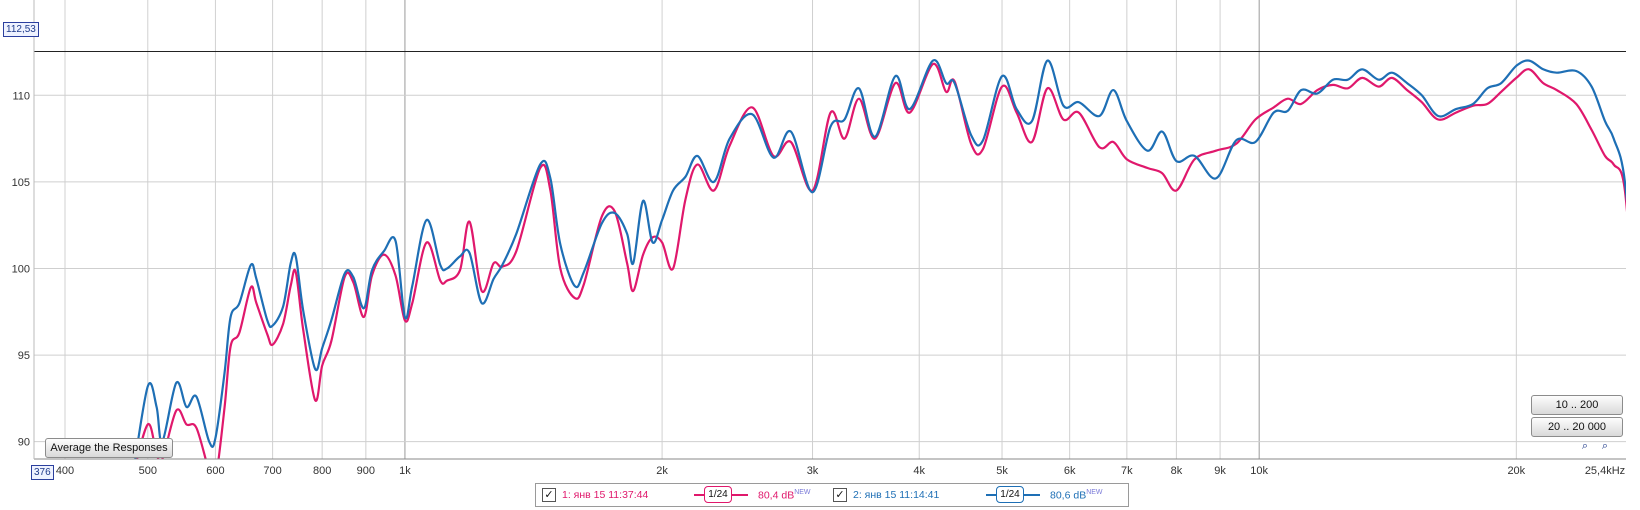 The image size is (1640, 510). I want to click on x-tick-label: 25,4kHz, so click(1605, 471).